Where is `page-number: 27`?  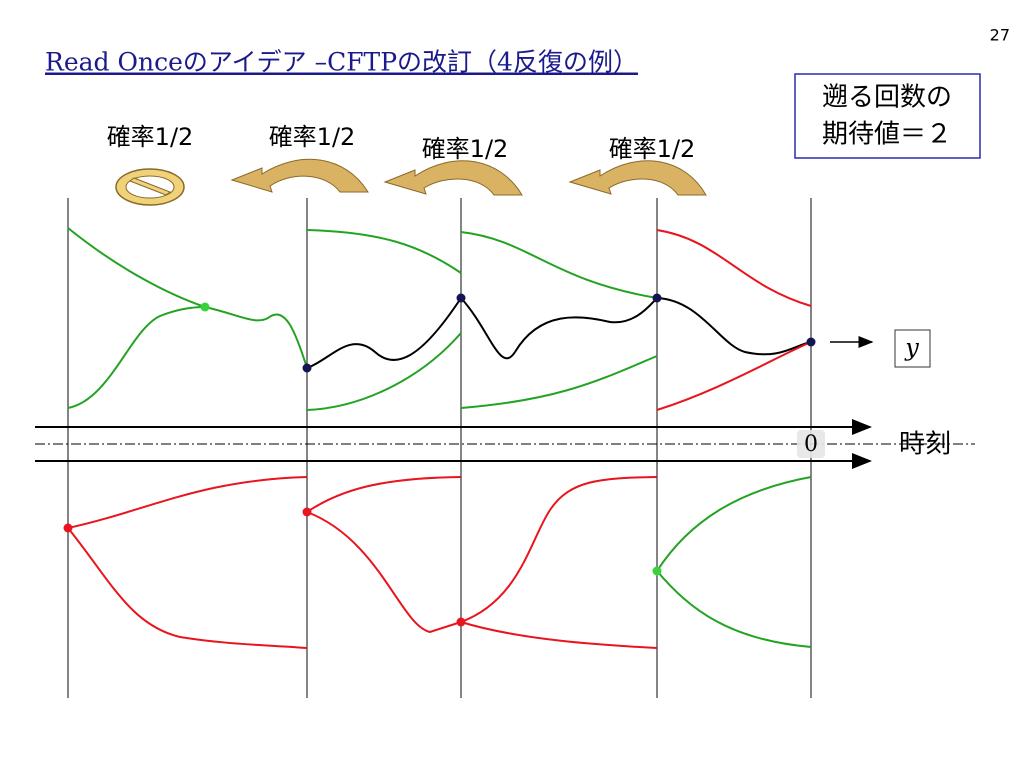
page-number: 27 is located at coordinates (1000, 35).